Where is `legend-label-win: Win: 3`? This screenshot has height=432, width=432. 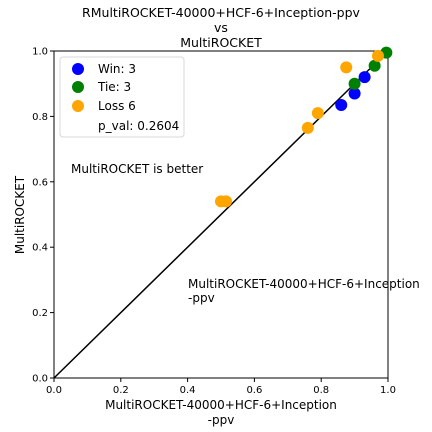
legend-label-win: Win: 3 is located at coordinates (117, 69).